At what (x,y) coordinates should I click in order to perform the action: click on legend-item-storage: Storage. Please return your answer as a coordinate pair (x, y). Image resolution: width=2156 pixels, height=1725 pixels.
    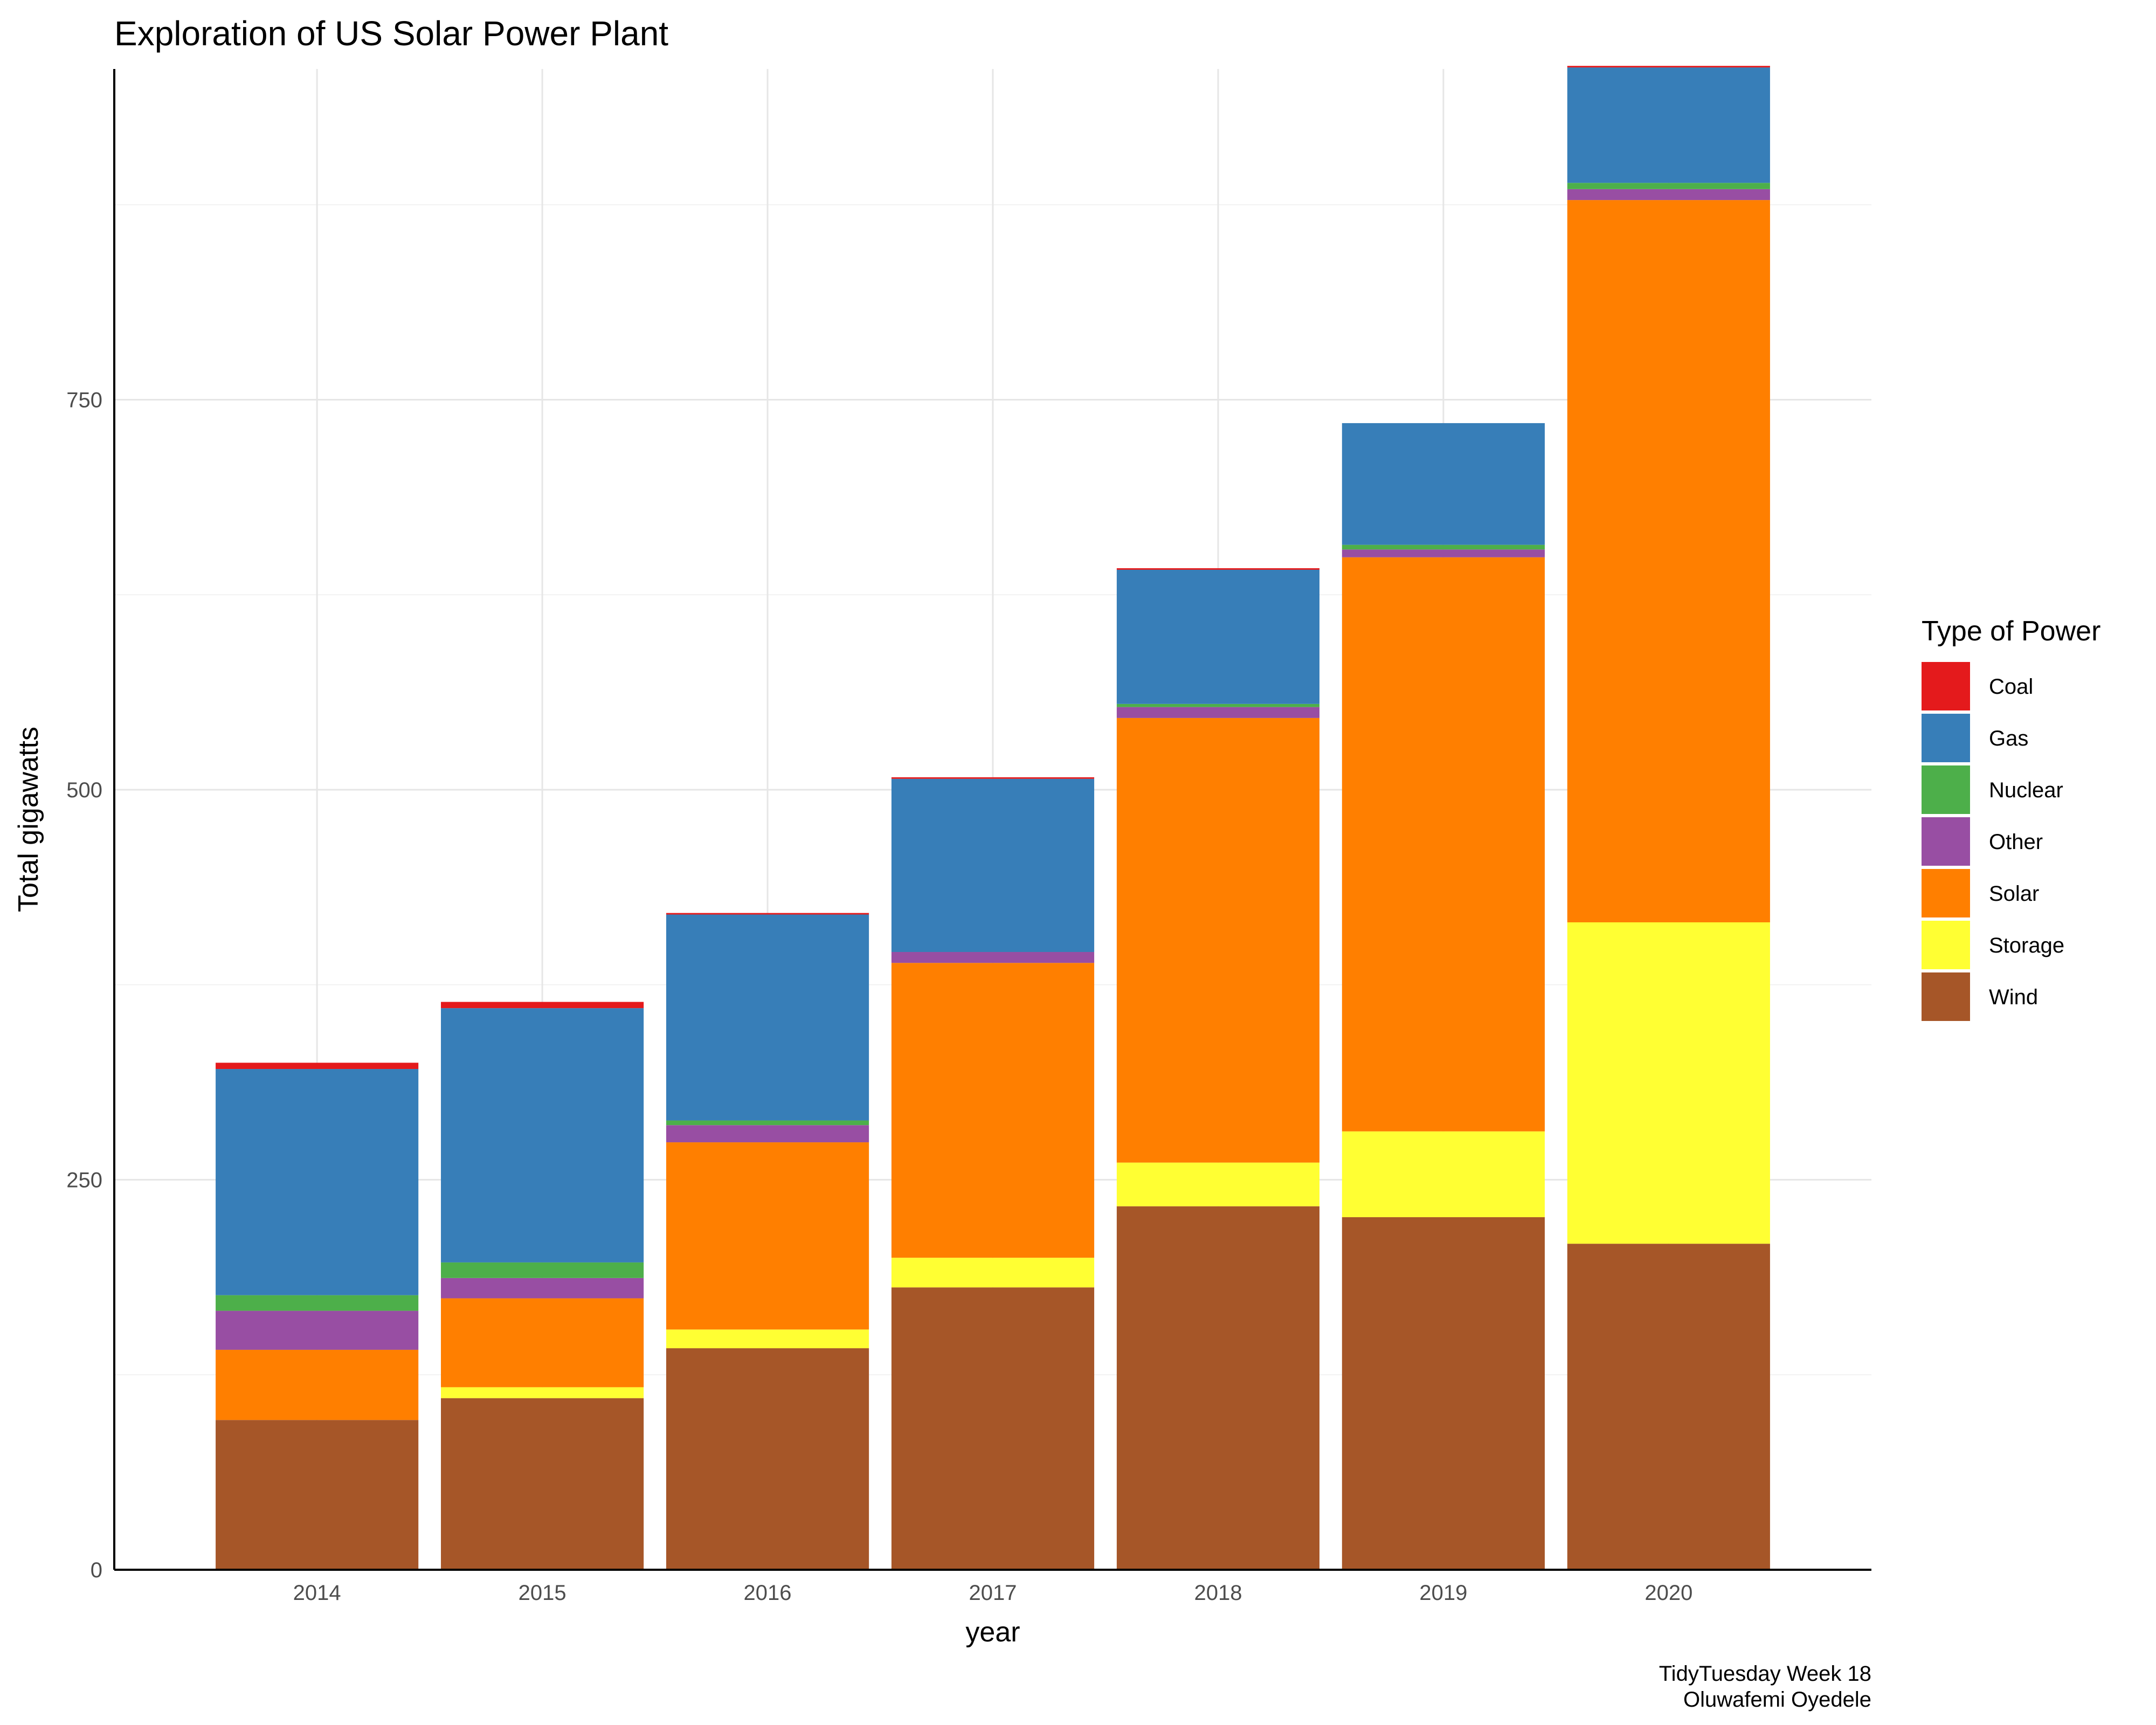
    Looking at the image, I should click on (1993, 945).